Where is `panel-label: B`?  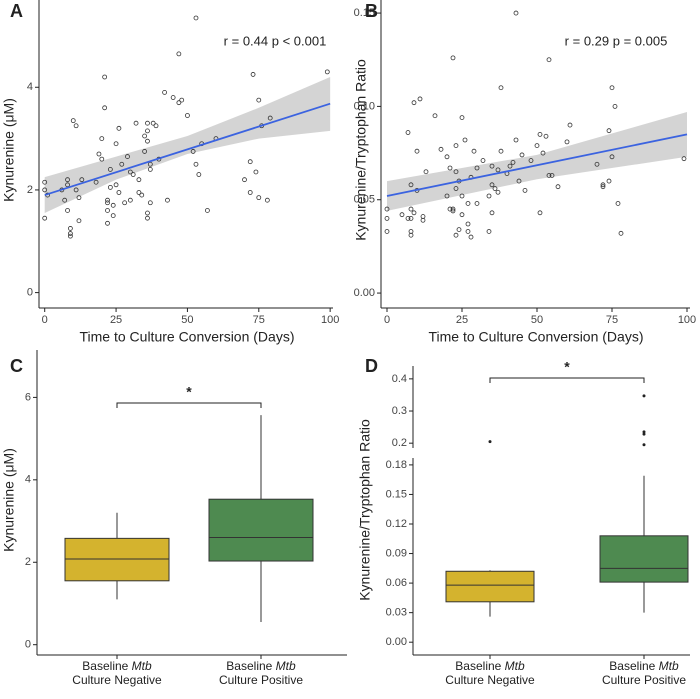 panel-label: B is located at coordinates (371, 11).